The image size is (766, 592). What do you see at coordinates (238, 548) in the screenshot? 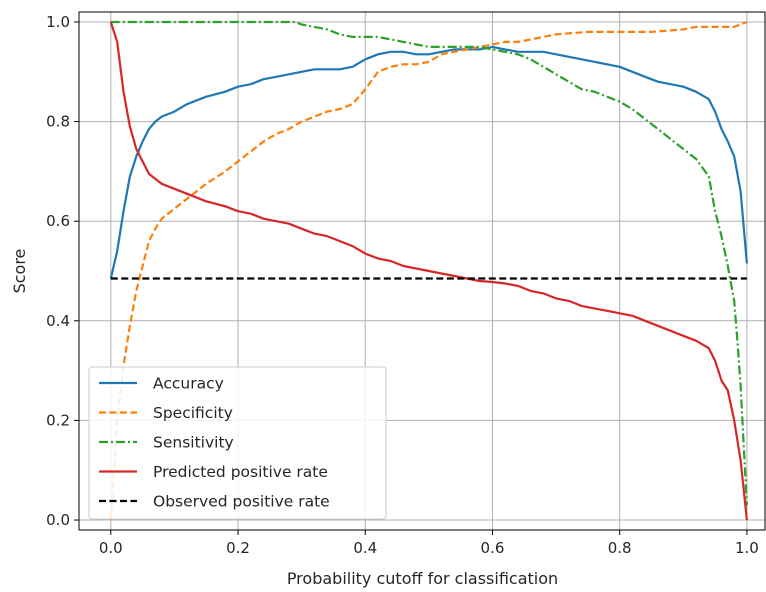
I see `x-tick-label: 0.2` at bounding box center [238, 548].